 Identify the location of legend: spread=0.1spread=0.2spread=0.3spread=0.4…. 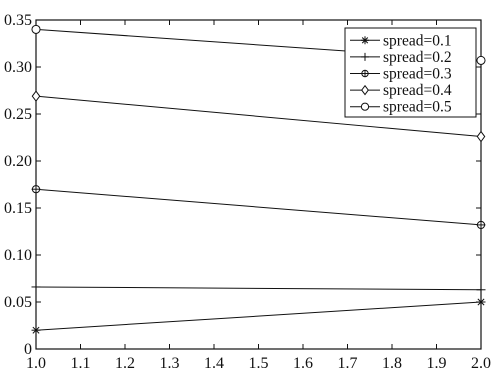
(410, 72).